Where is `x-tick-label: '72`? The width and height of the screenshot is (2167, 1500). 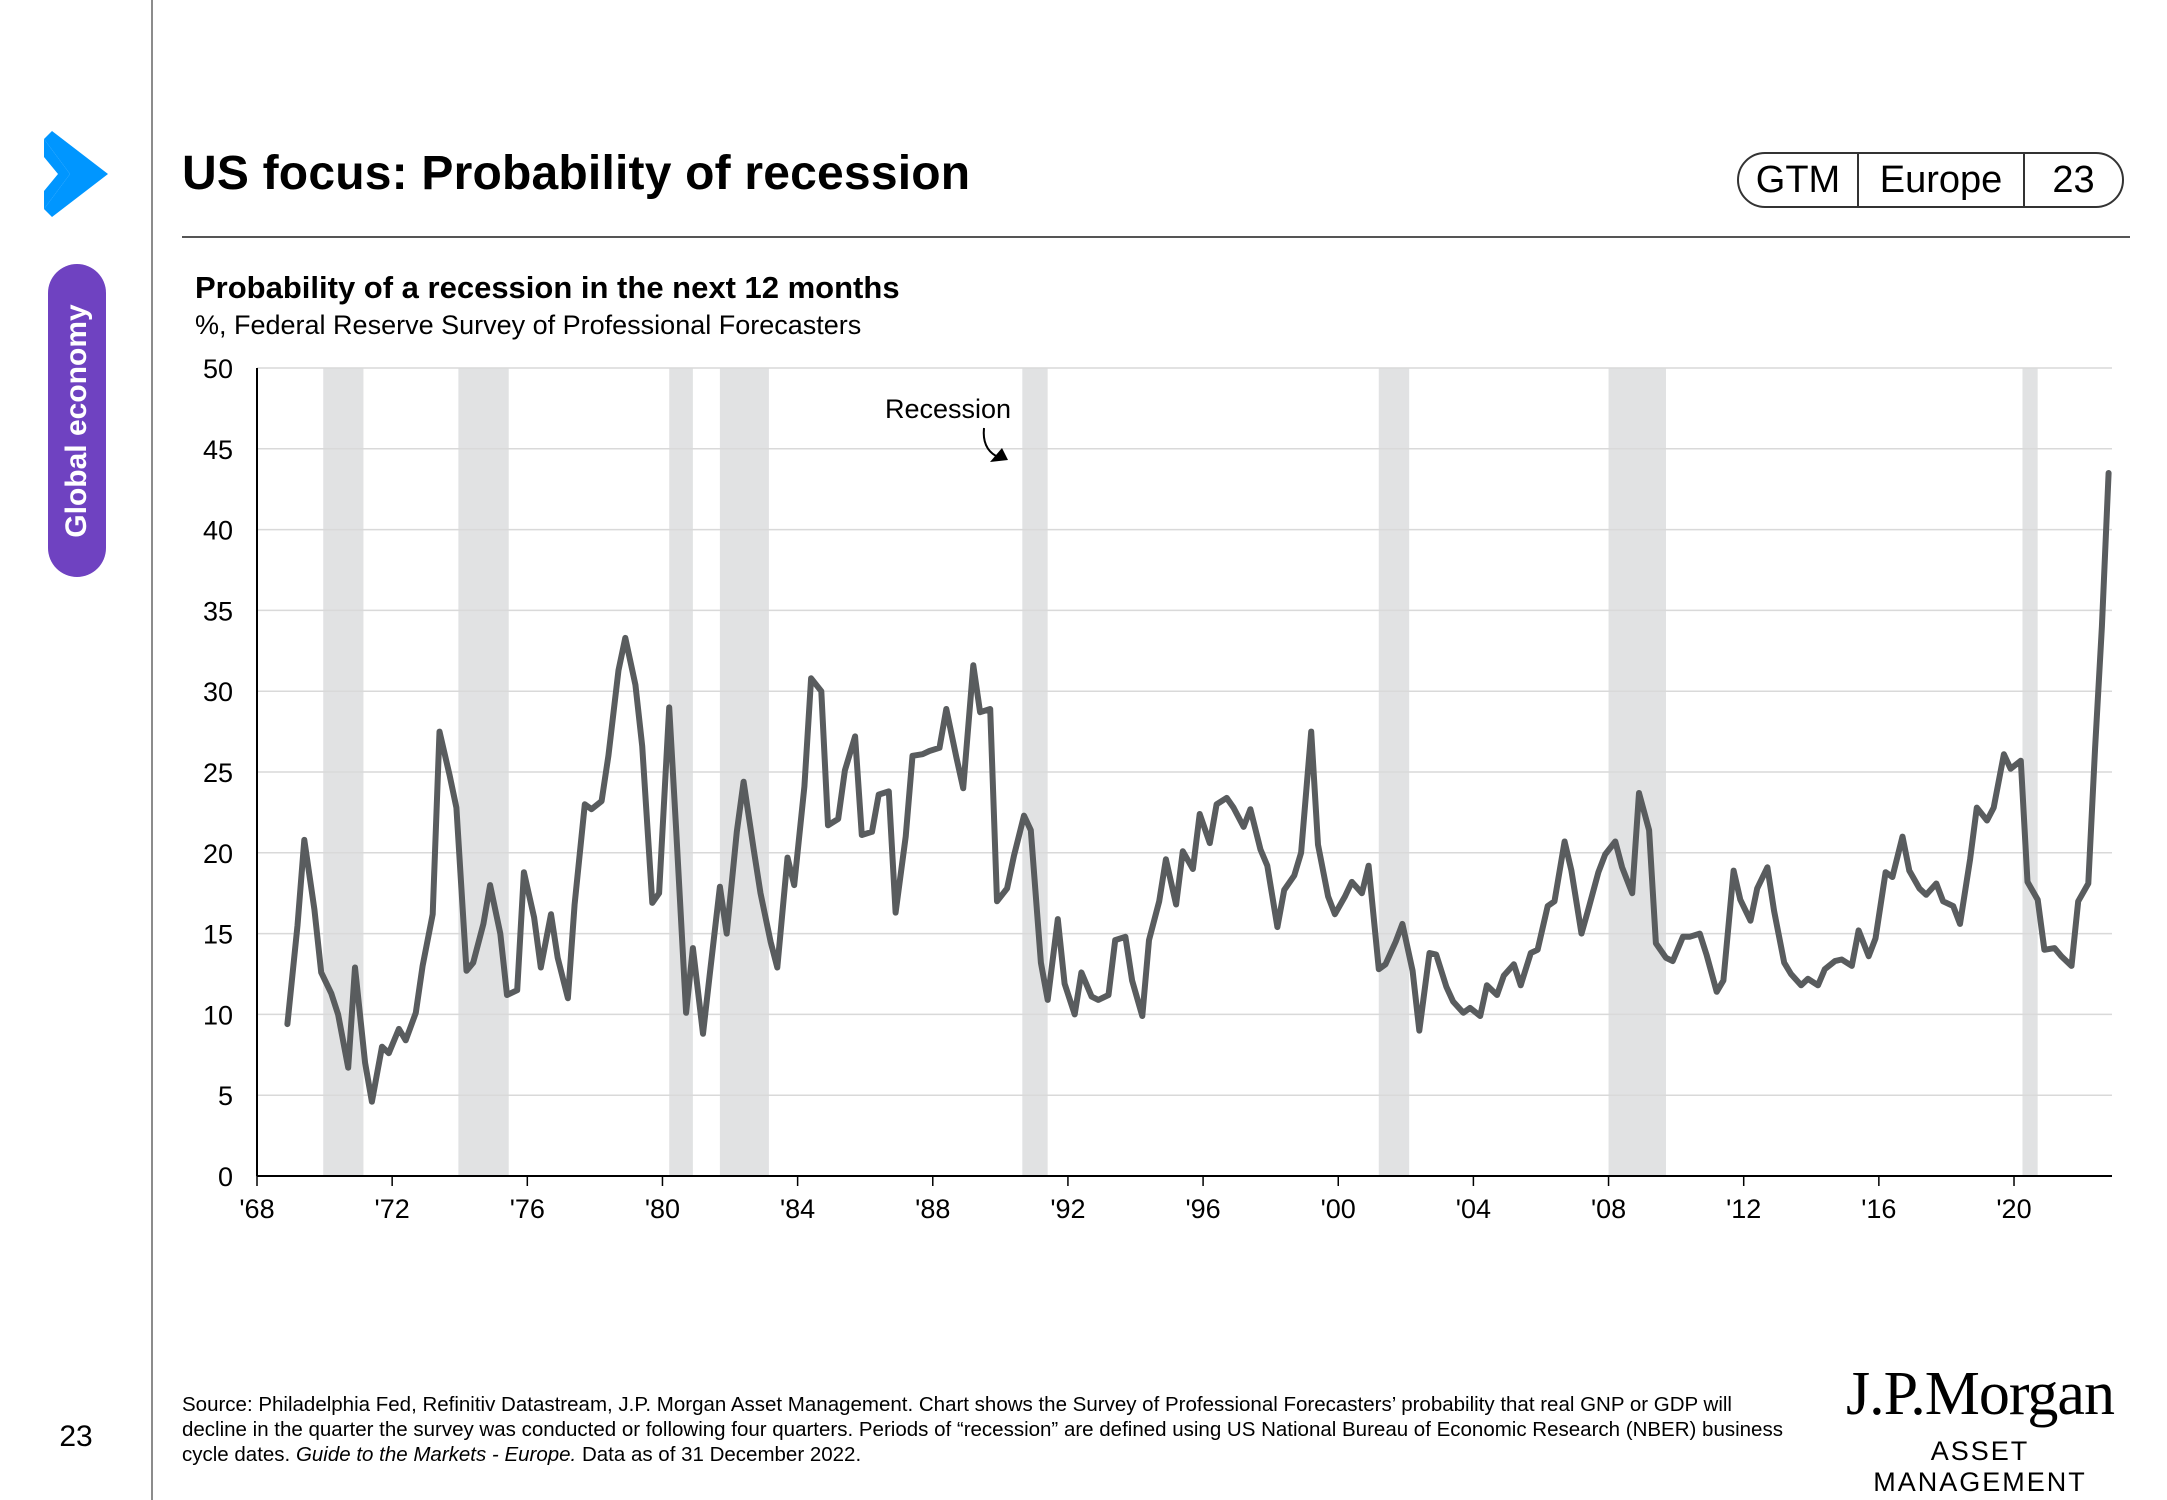
x-tick-label: '72 is located at coordinates (392, 1209).